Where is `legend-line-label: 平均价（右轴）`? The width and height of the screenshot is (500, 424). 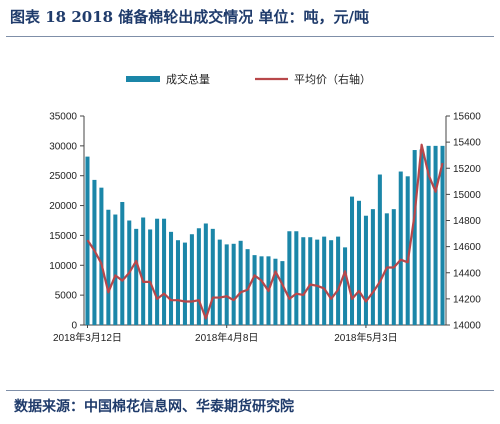 legend-line-label: 平均价（右轴） is located at coordinates (332, 79).